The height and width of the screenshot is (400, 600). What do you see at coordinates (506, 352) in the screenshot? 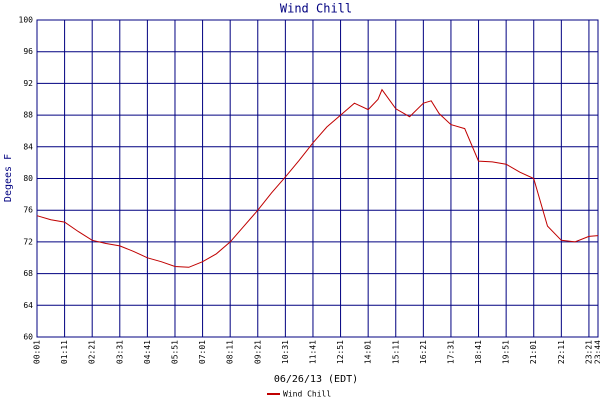
I see `x-tick-label: 19:51` at bounding box center [506, 352].